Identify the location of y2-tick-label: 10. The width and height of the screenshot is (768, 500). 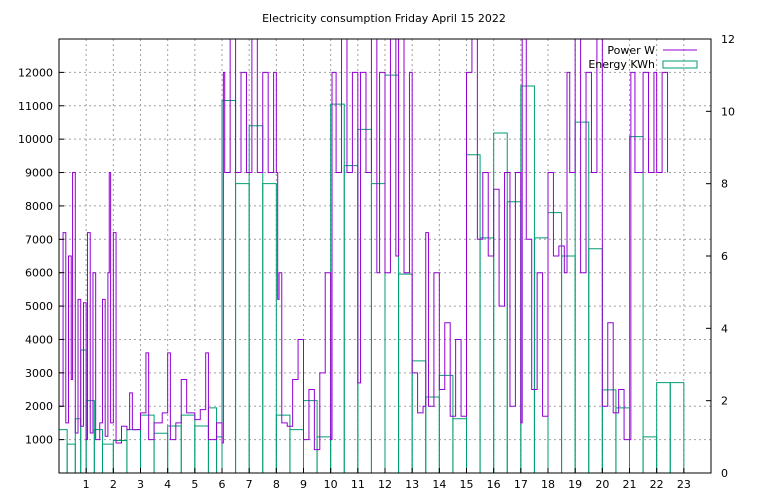
(728, 111).